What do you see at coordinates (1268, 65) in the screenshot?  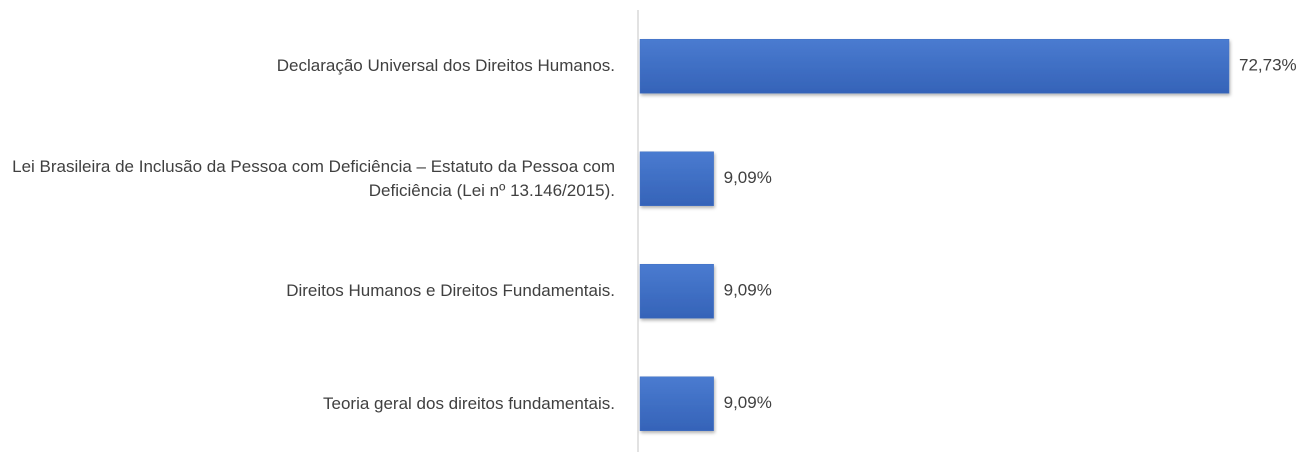 I see `value-label: 72,73%` at bounding box center [1268, 65].